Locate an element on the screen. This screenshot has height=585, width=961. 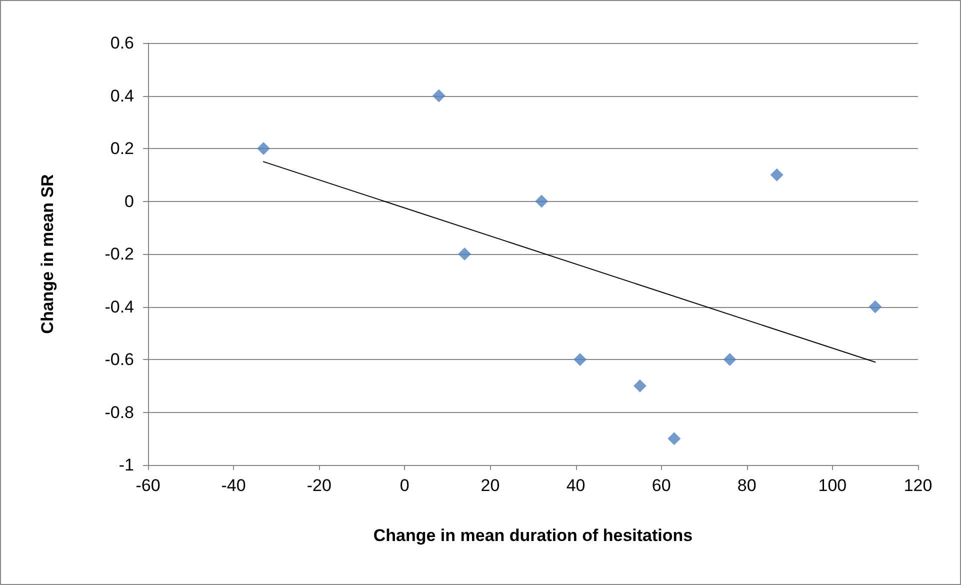
x-axis-title: Change in mean duration of hesitations is located at coordinates (533, 535).